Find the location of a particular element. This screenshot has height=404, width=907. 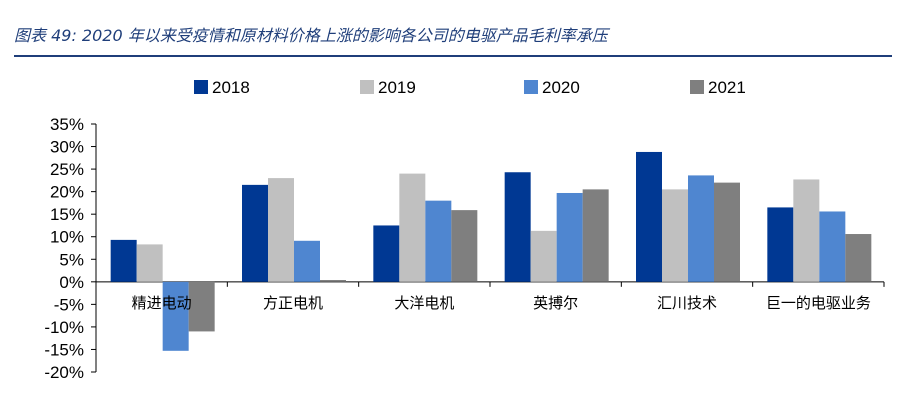

y-tick-label: -15% is located at coordinates (64, 349).